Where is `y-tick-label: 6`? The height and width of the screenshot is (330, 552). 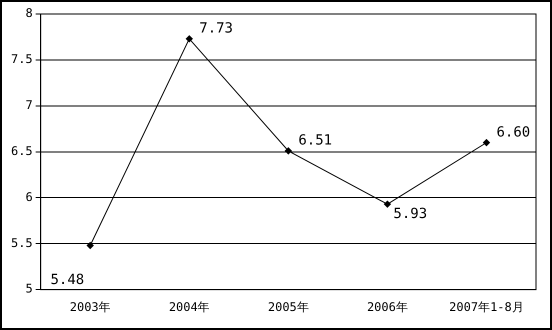
y-tick-label: 6 is located at coordinates (29, 197).